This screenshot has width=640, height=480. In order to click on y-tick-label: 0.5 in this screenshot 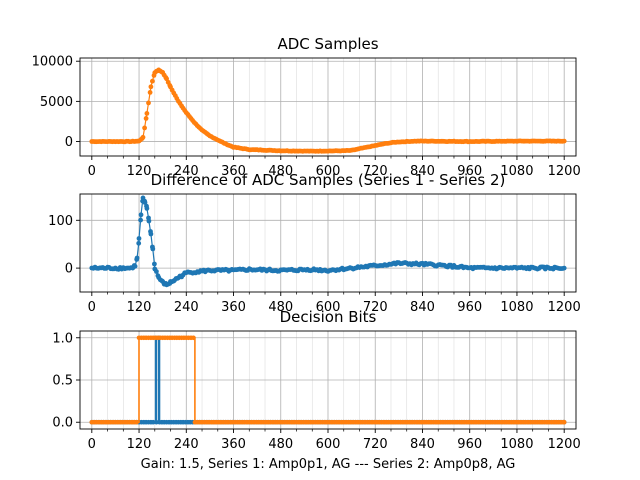, I will do `click(62, 381)`.